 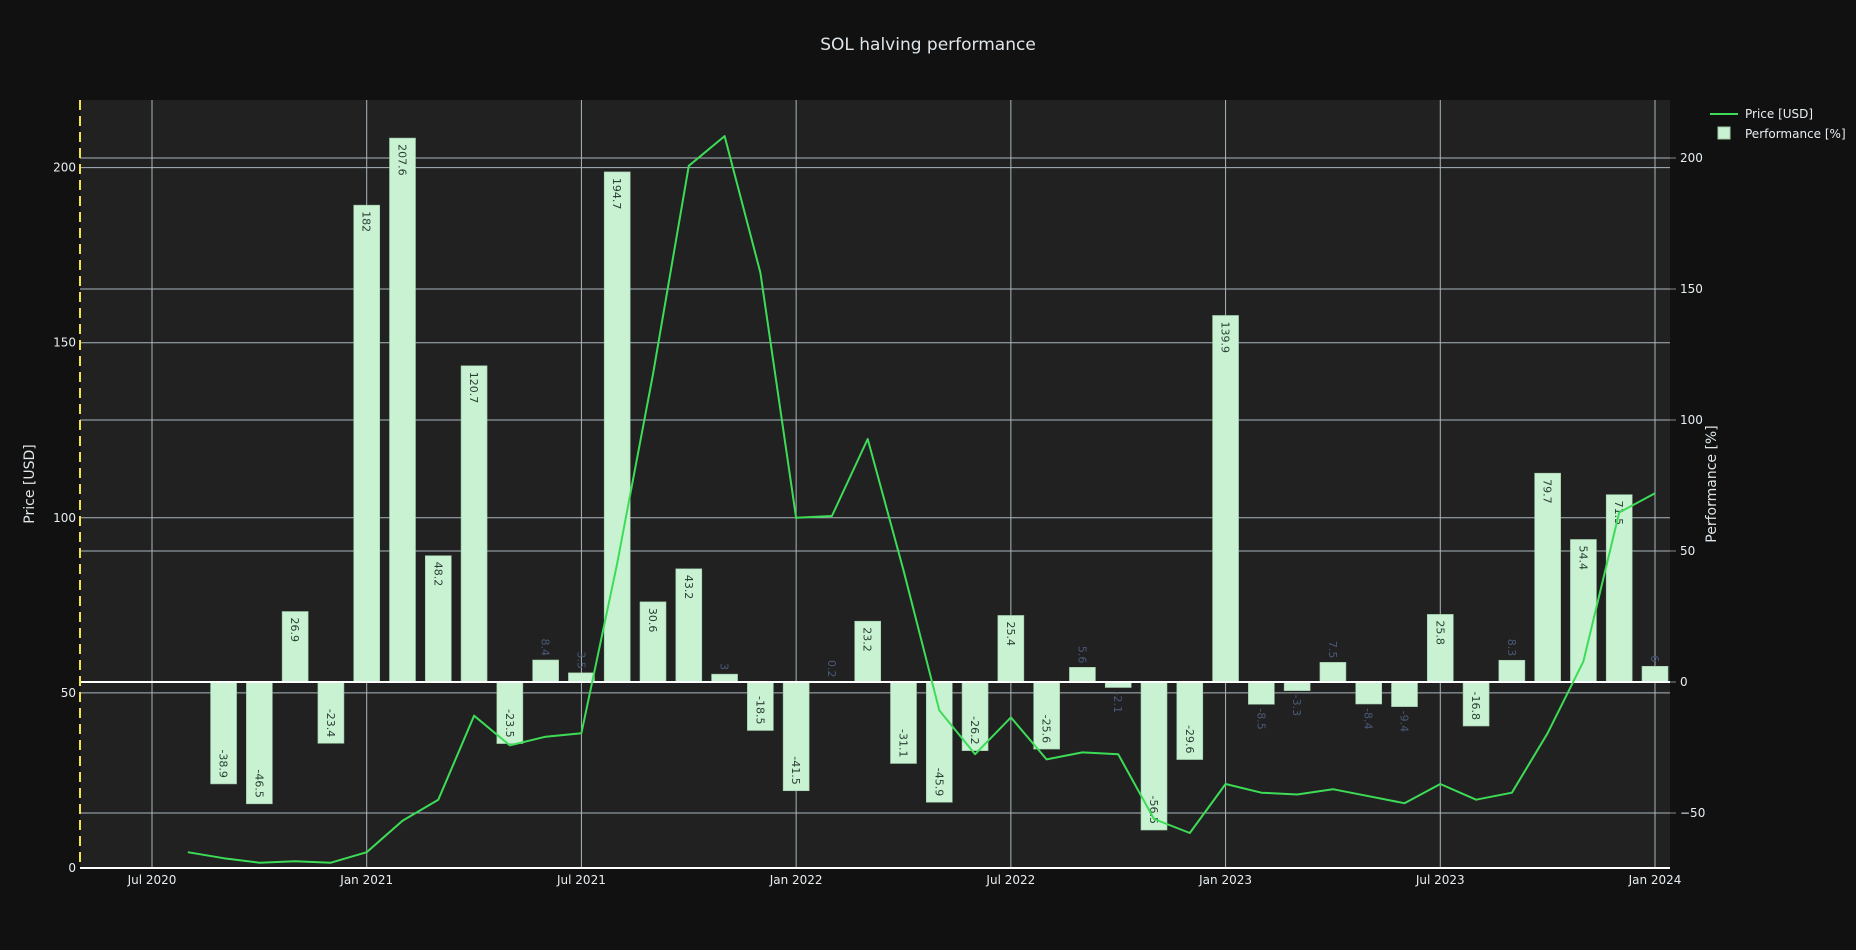 What do you see at coordinates (1684, 682) in the screenshot?
I see `y-tick-right: 0` at bounding box center [1684, 682].